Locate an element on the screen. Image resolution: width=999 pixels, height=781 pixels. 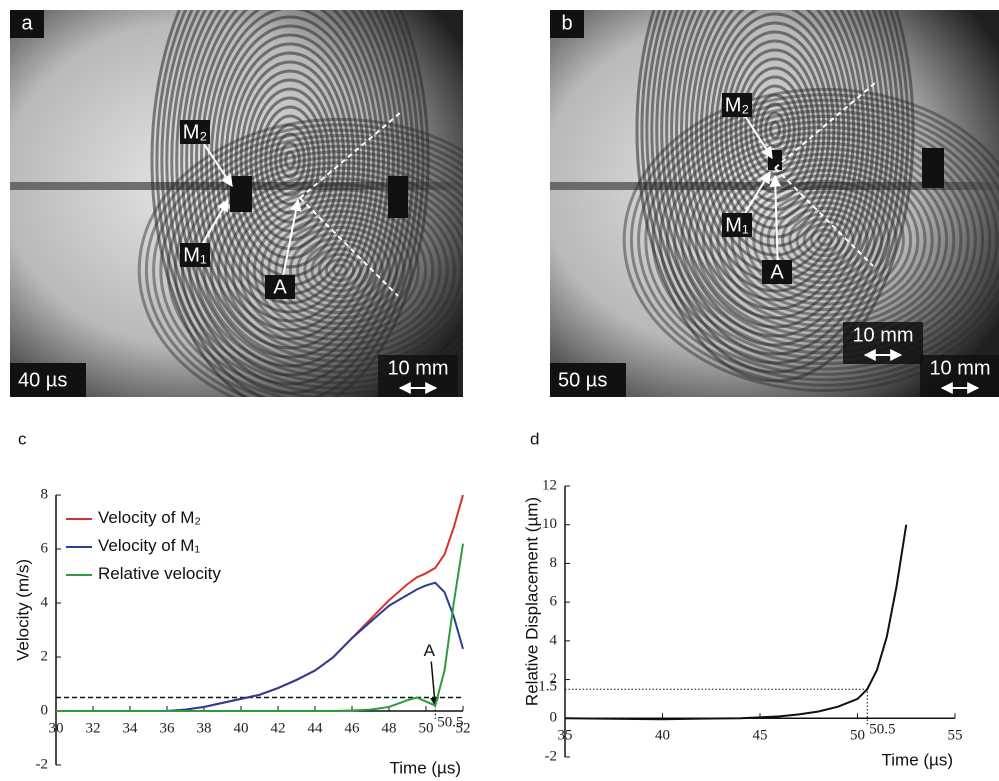
x-tick-label: 46 is located at coordinates (353, 728).